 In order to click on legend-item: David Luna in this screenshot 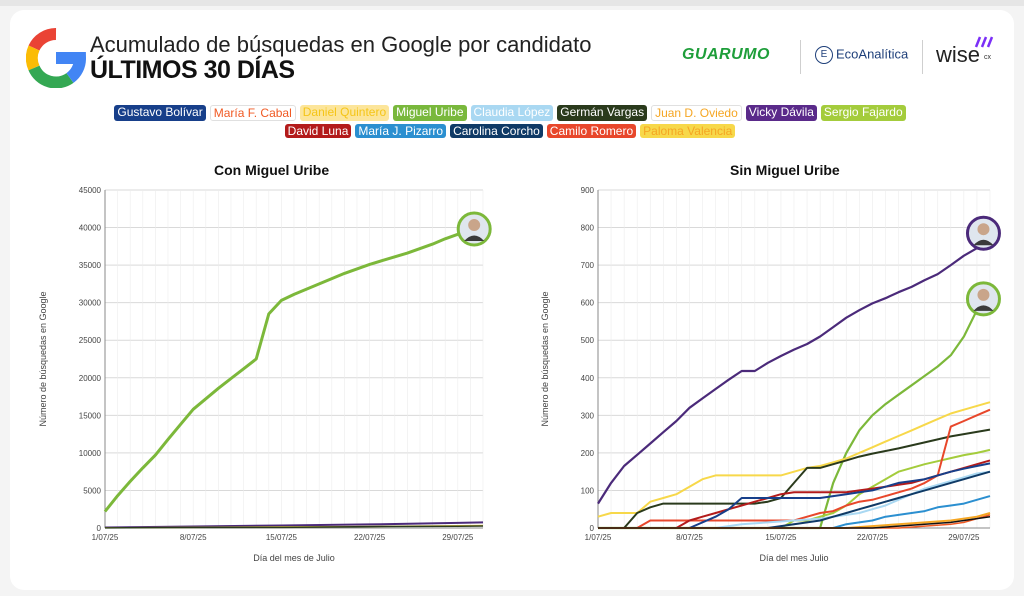, I will do `click(318, 131)`.